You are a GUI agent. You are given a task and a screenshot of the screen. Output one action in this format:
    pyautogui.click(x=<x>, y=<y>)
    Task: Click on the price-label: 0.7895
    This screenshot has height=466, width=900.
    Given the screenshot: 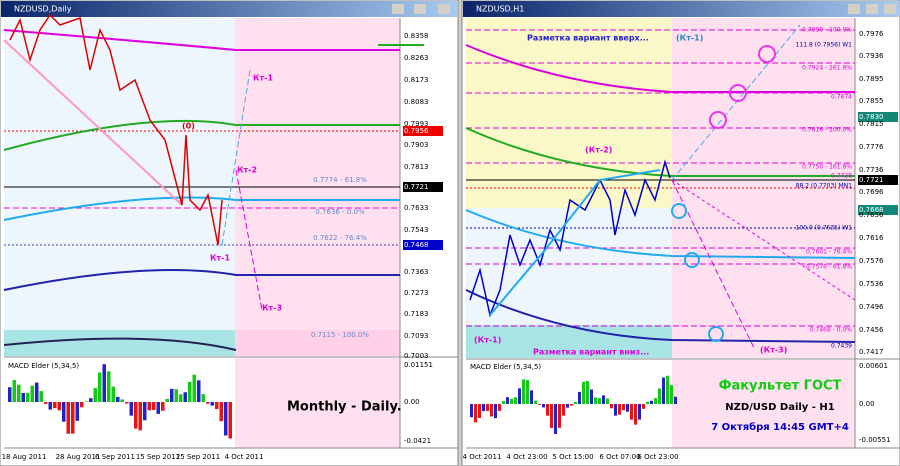 What is the action you would take?
    pyautogui.click(x=871, y=79)
    